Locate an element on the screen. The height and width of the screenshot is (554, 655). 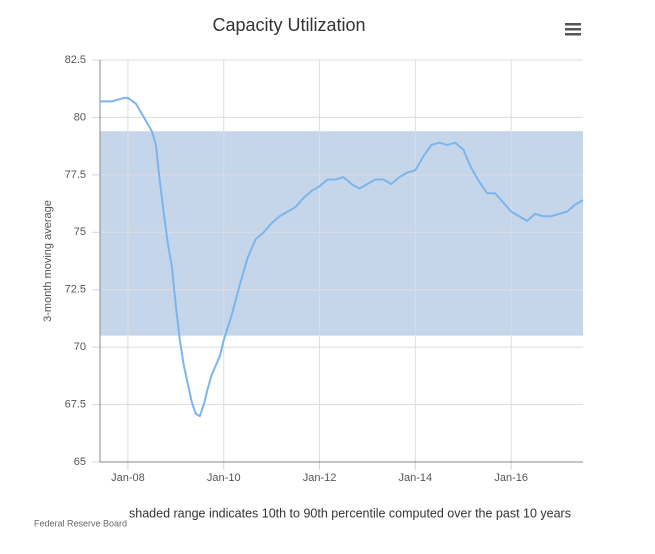
y-tick-label: 70 is located at coordinates (80, 347).